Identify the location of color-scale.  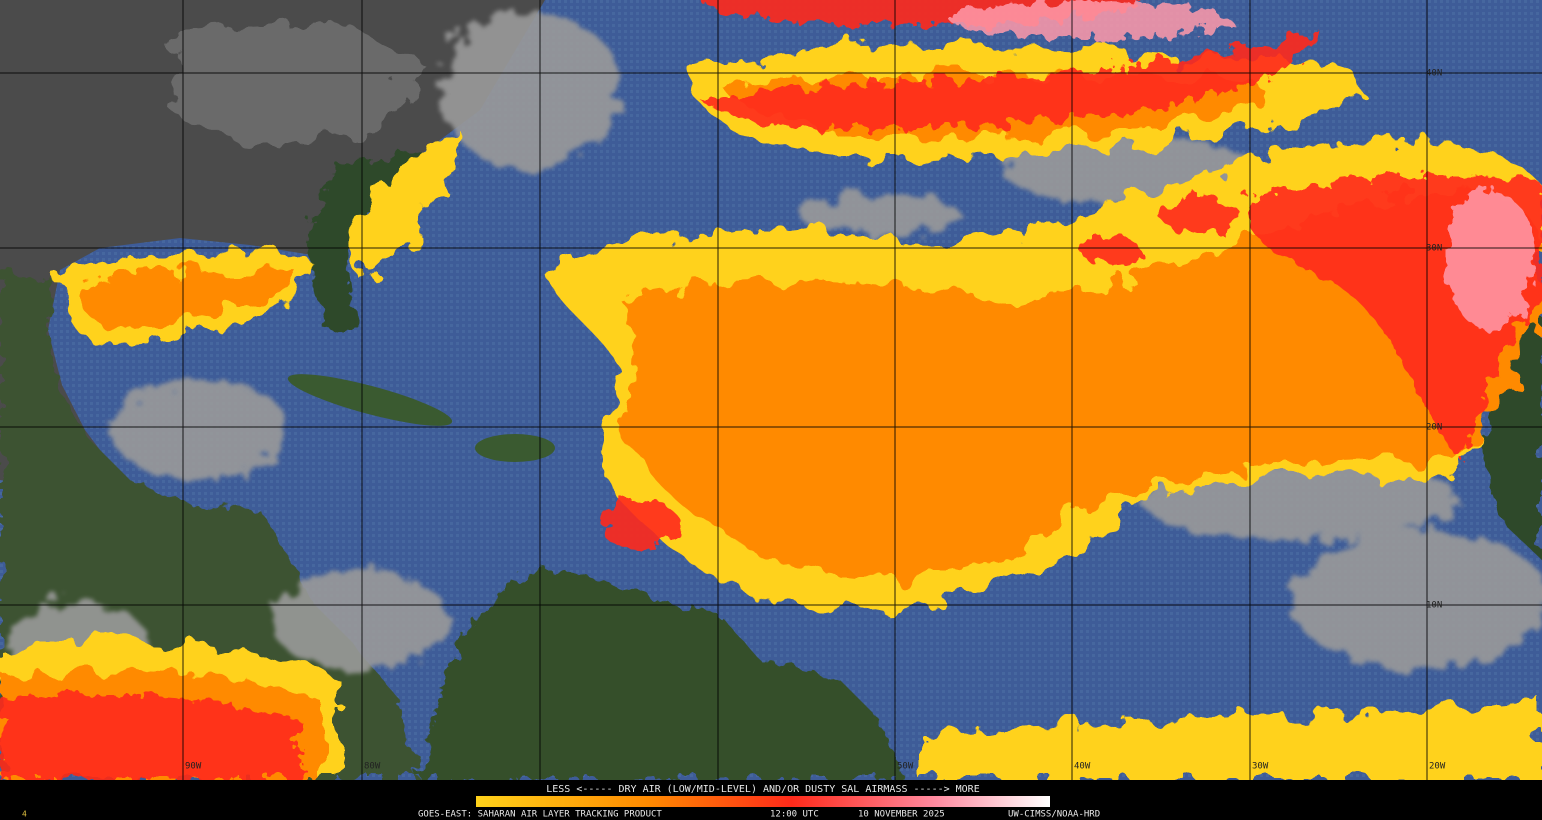
(763, 801).